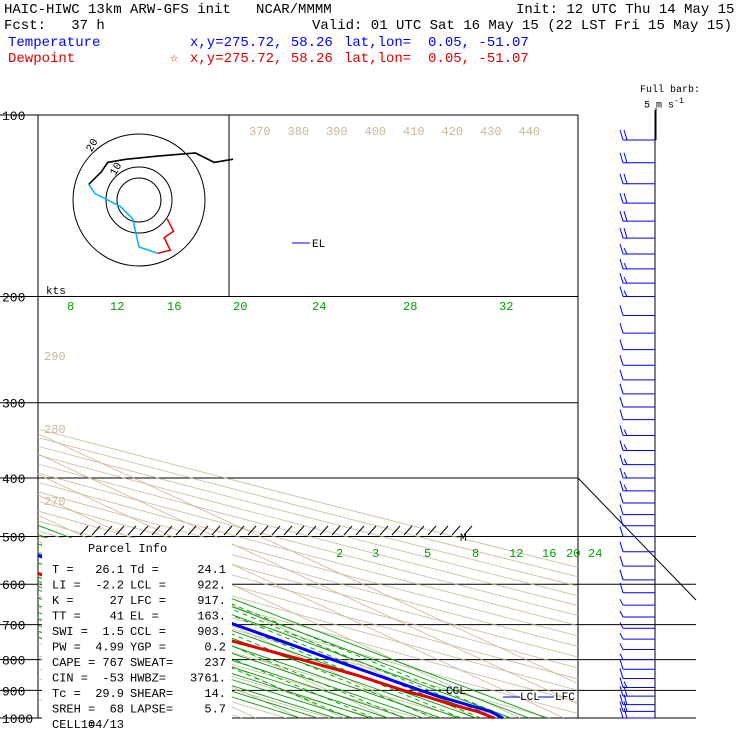 The width and height of the screenshot is (740, 740). Describe the element at coordinates (625, 10) in the screenshot. I see `init-time: Init: 12 UTC Thu 14 May 15` at that location.